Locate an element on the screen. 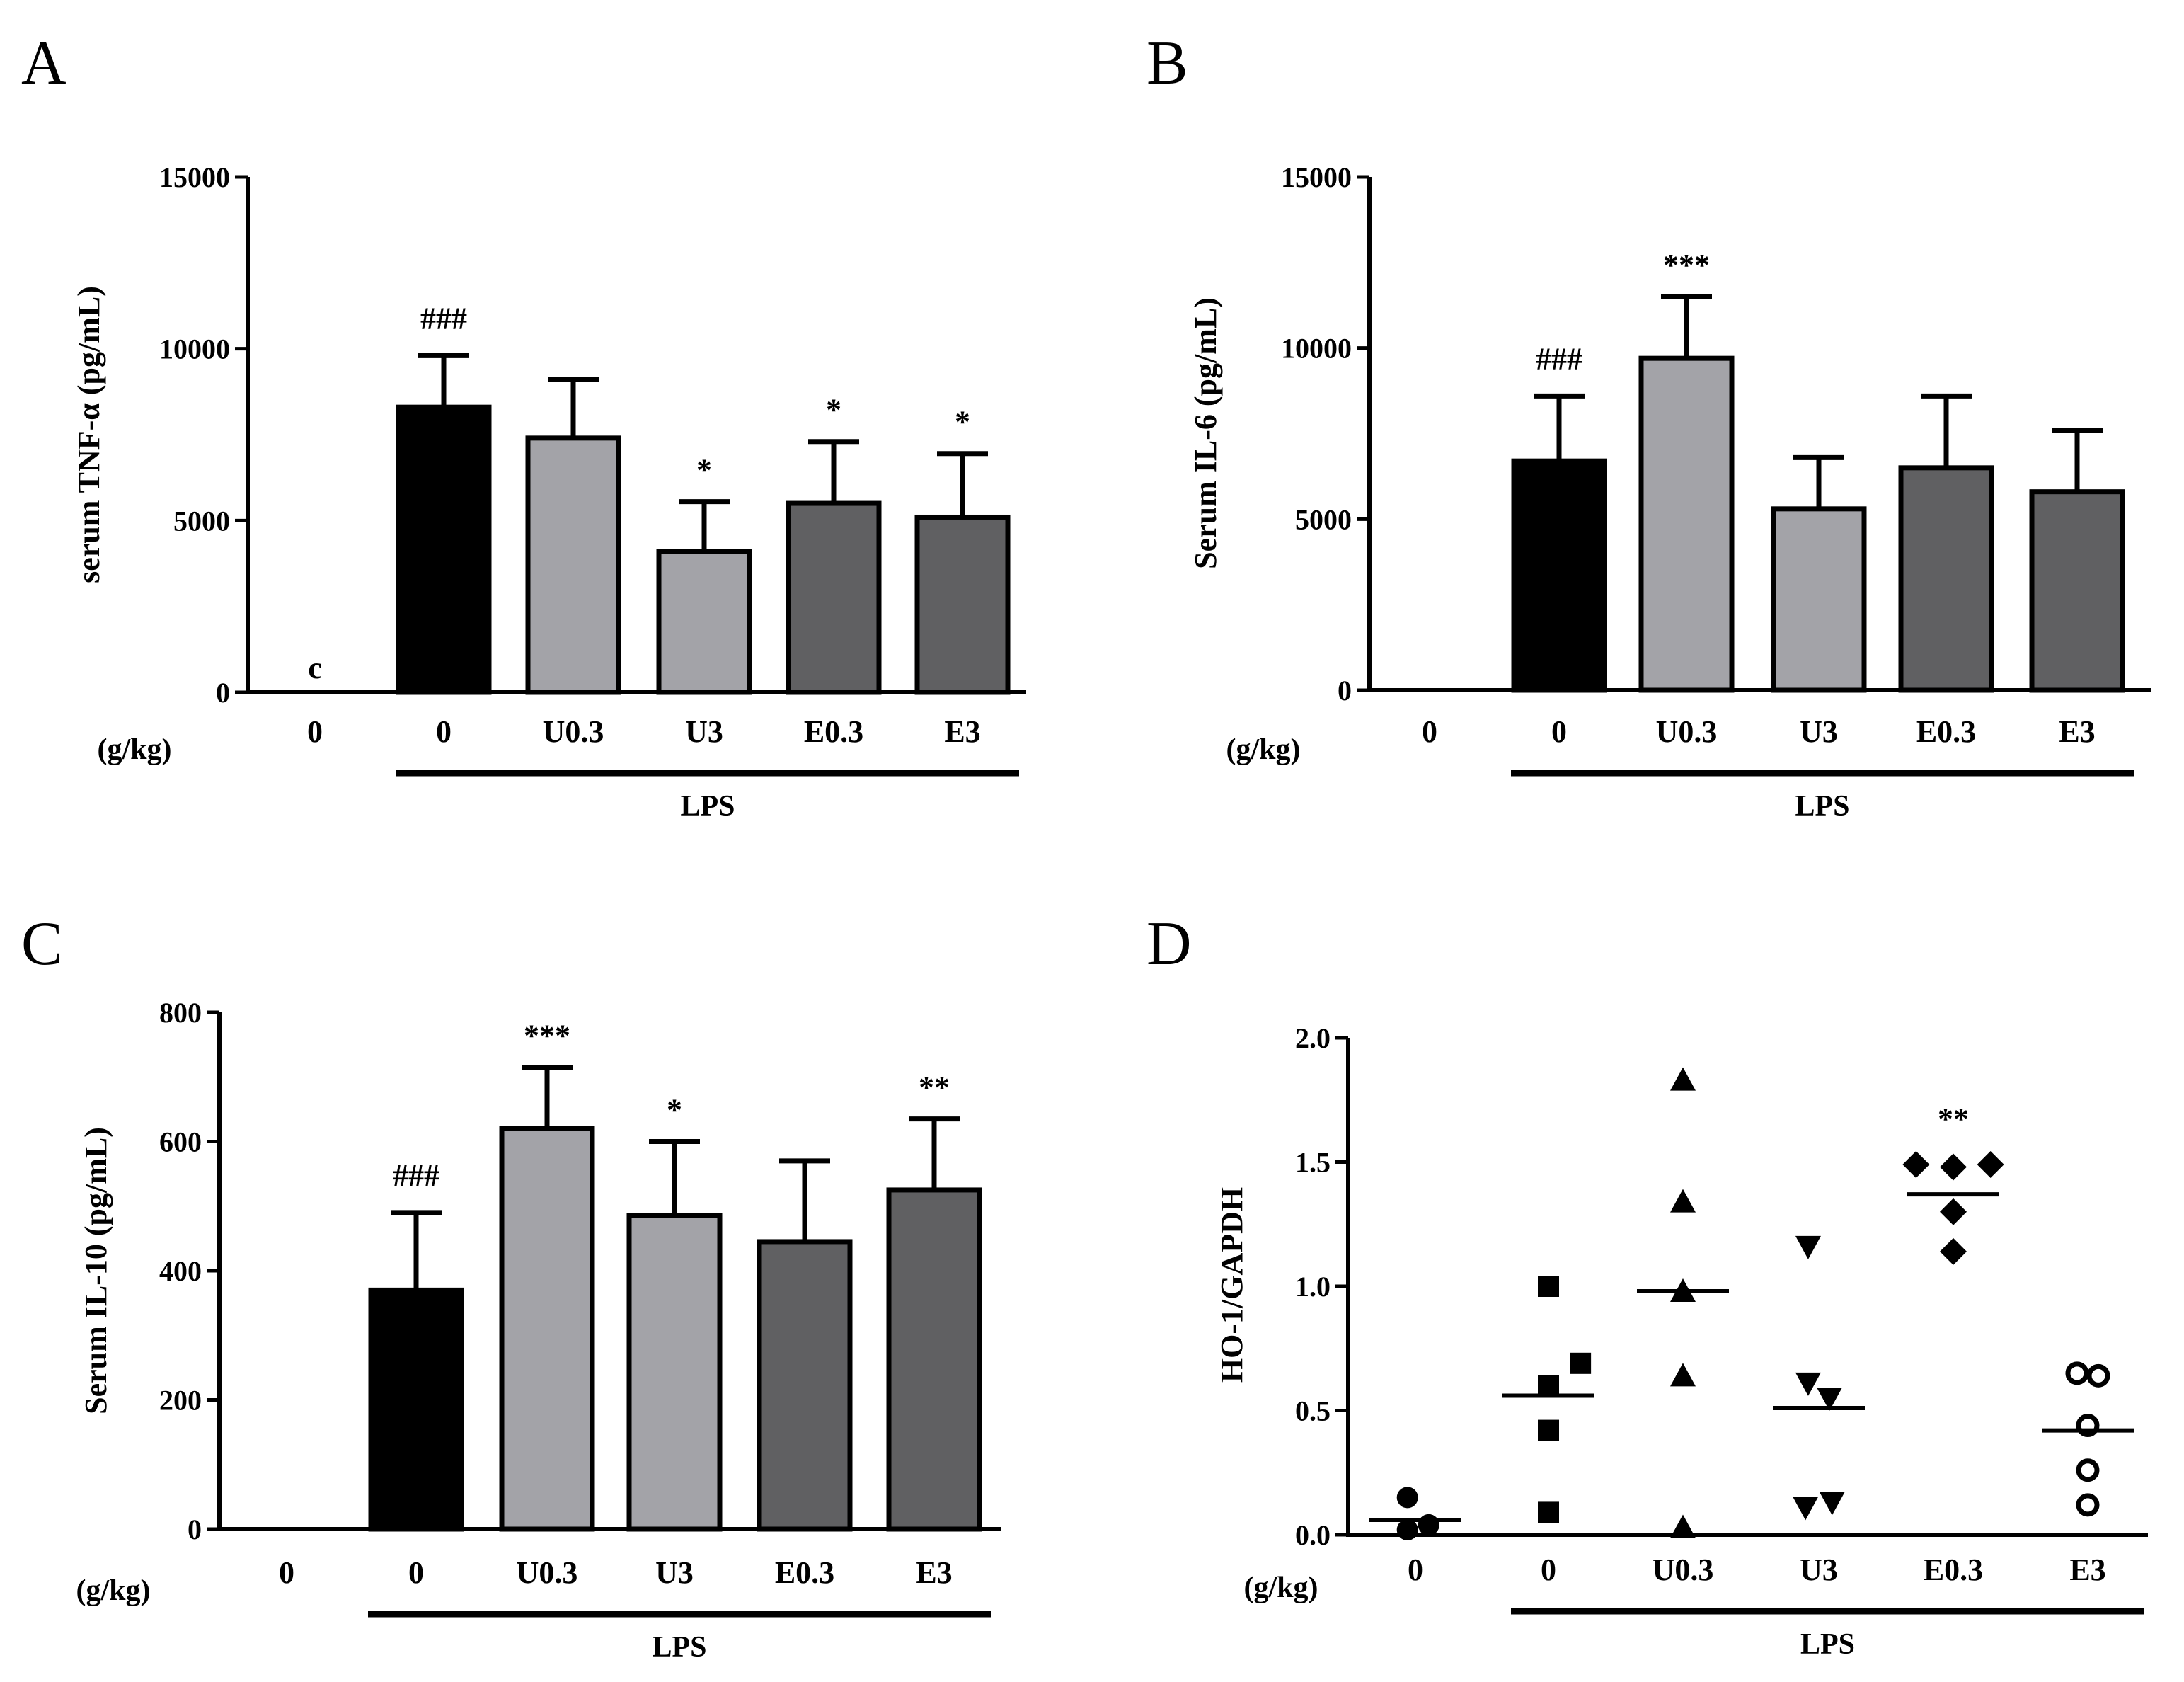 The width and height of the screenshot is (2184, 1682). y-tick-label: 1.0 is located at coordinates (1312, 1287).